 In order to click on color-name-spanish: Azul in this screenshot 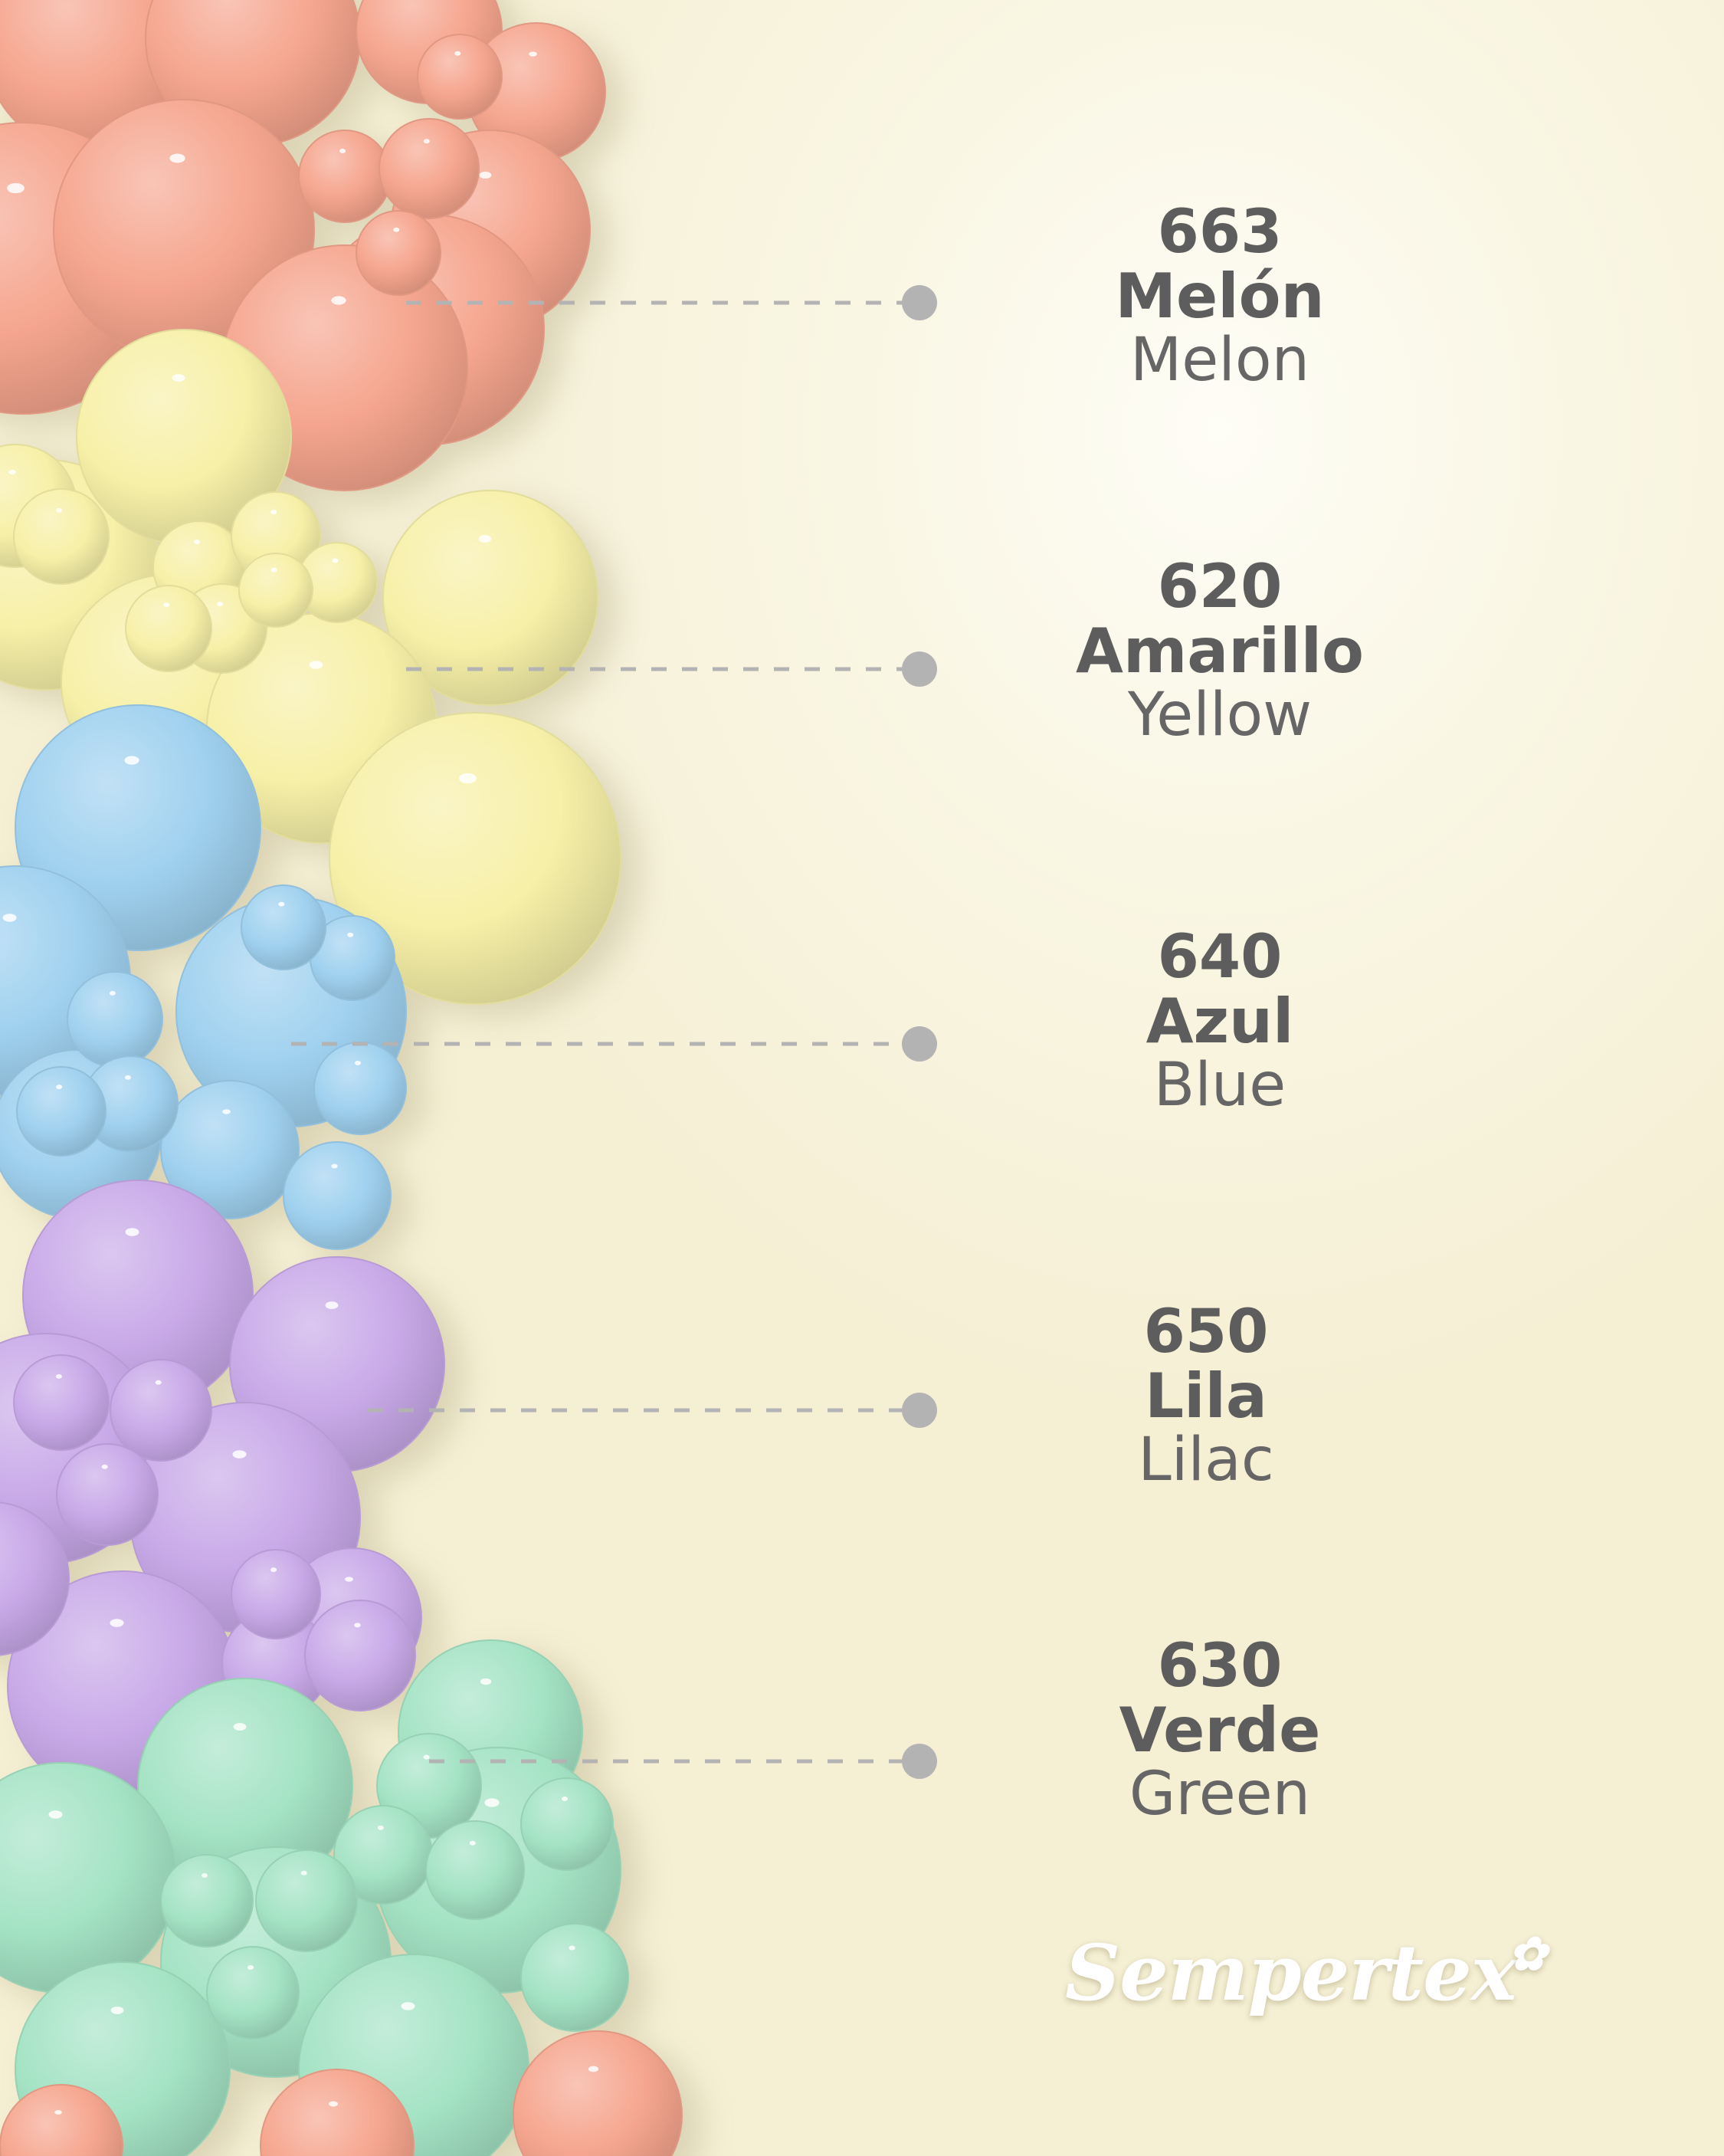, I will do `click(1220, 1021)`.